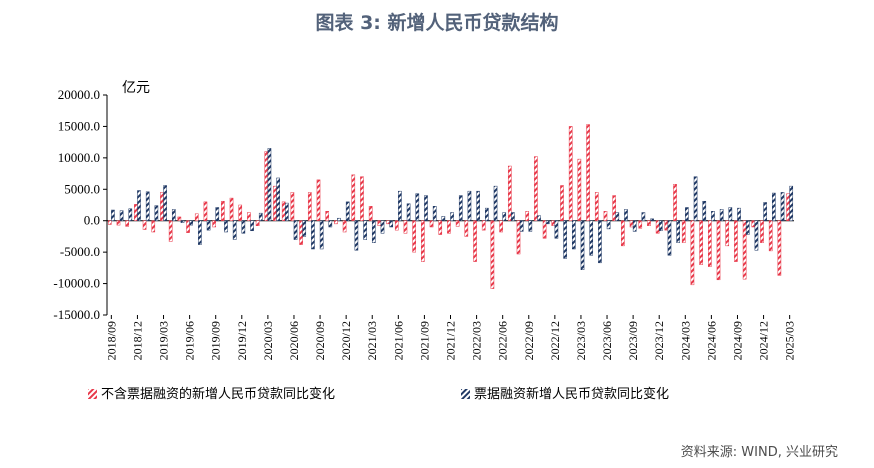 This screenshot has height=468, width=874. Describe the element at coordinates (687, 214) in the screenshot. I see `bar-series-2-2024/03` at that location.